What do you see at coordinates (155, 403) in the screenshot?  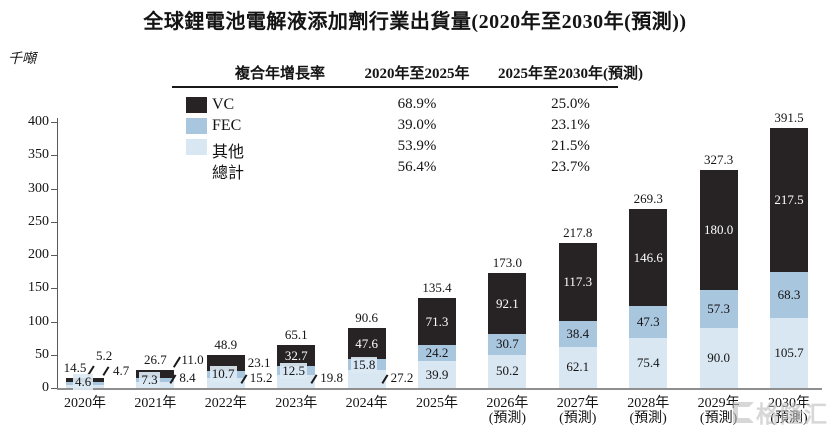 I see `x-axis-category-label: 2021年` at bounding box center [155, 403].